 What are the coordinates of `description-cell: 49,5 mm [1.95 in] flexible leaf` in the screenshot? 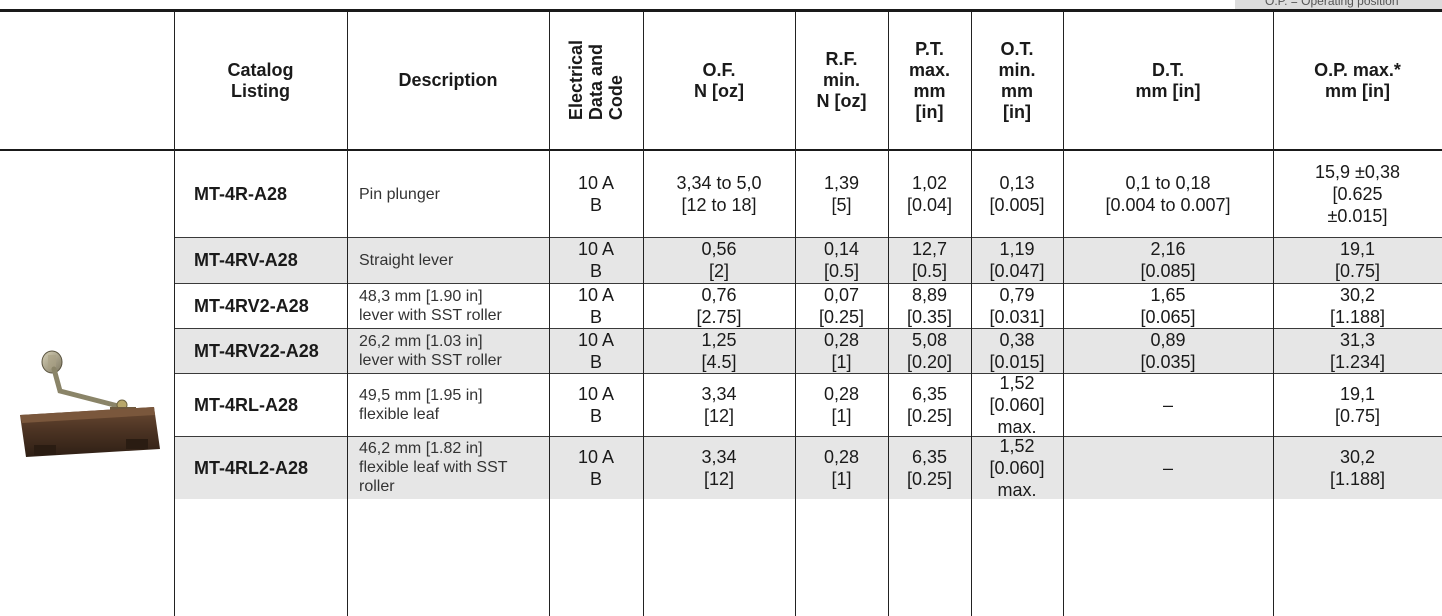 It's located at (421, 404).